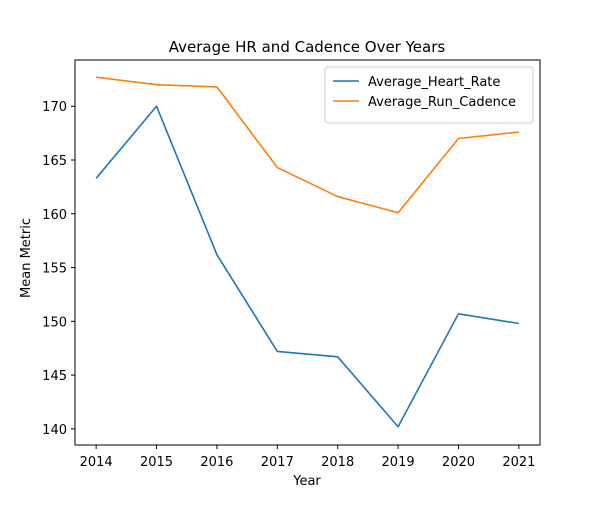 The image size is (600, 505). Describe the element at coordinates (54, 376) in the screenshot. I see `y-tick-label-145: 145` at that location.